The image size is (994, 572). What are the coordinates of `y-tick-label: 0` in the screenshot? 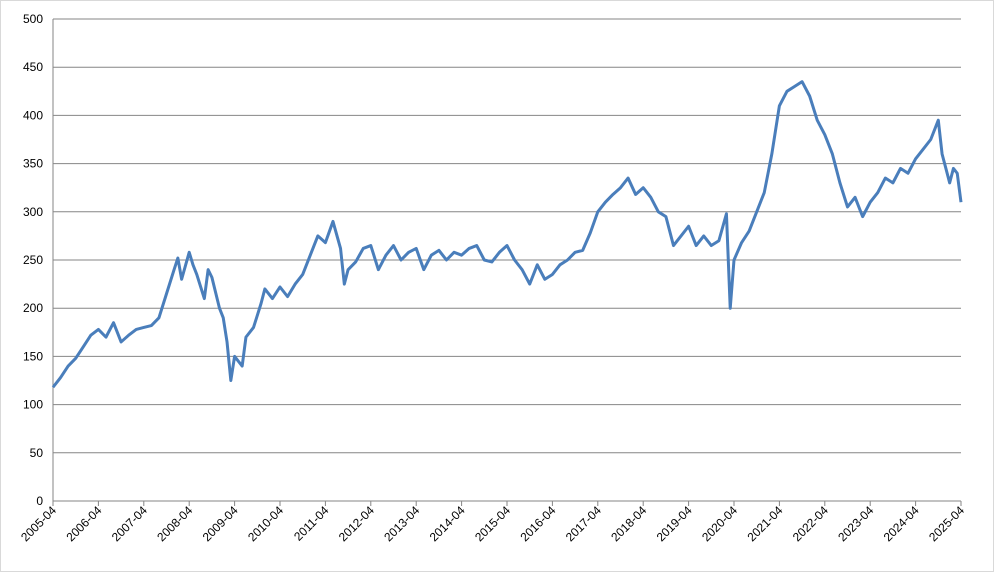 It's located at (39, 501).